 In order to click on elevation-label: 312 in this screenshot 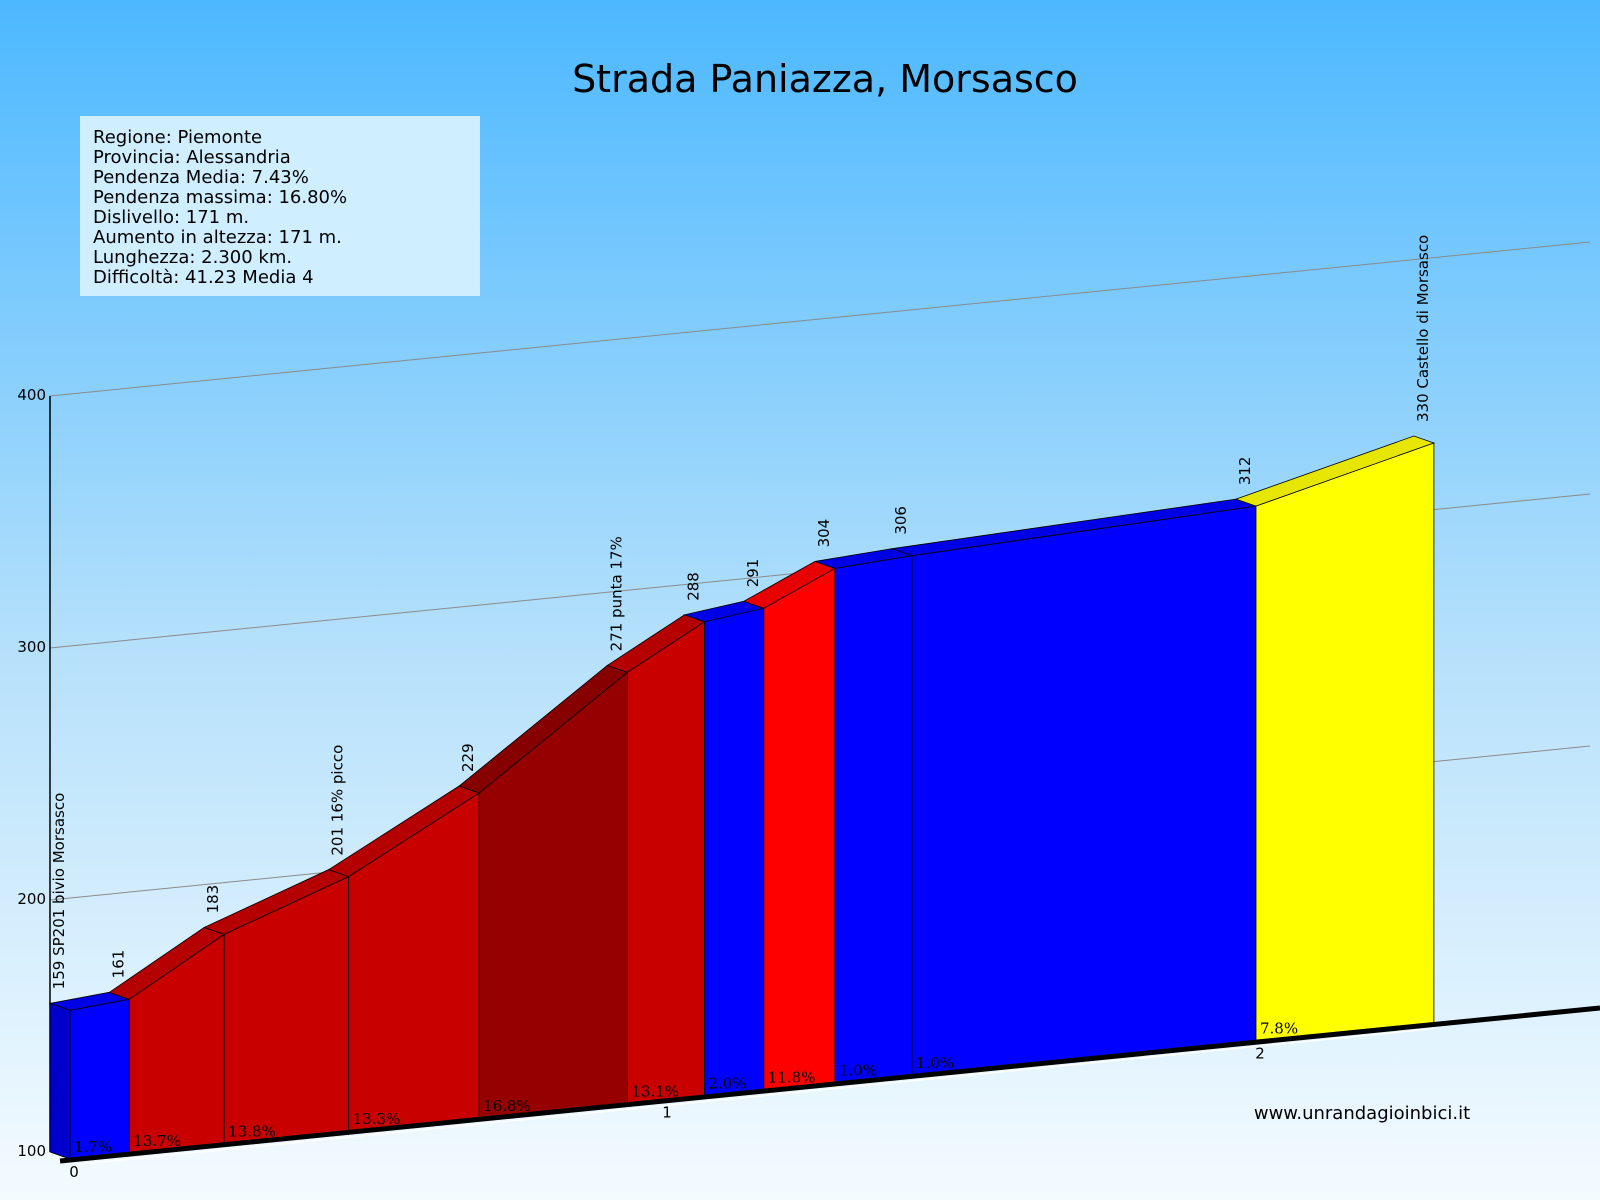, I will do `click(1245, 471)`.